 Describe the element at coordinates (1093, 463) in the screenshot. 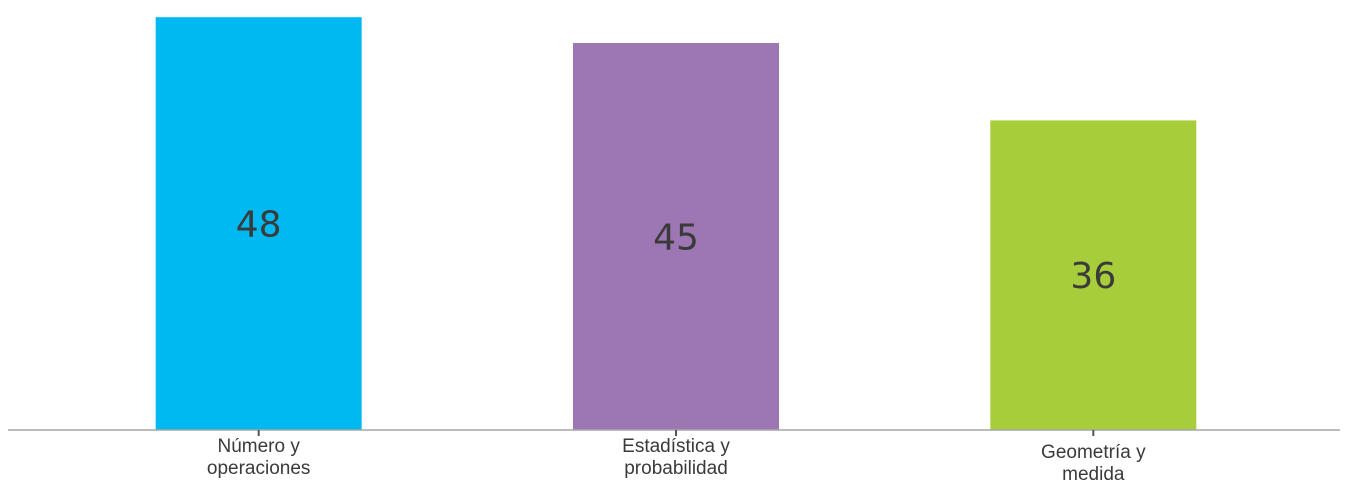

I see `category-label: Geometría y medida` at that location.